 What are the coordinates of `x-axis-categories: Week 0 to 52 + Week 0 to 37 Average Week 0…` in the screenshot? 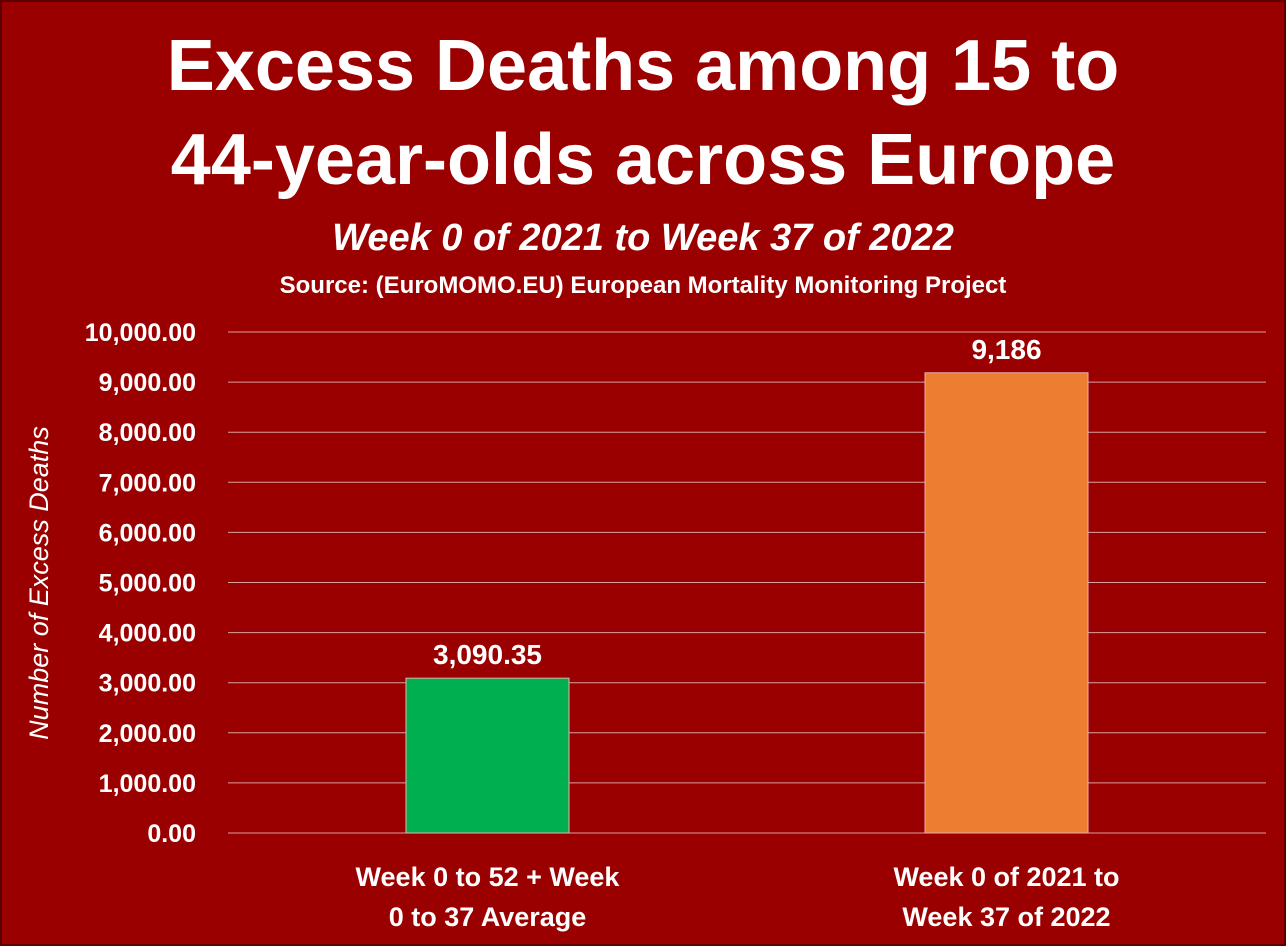 It's located at (738, 897).